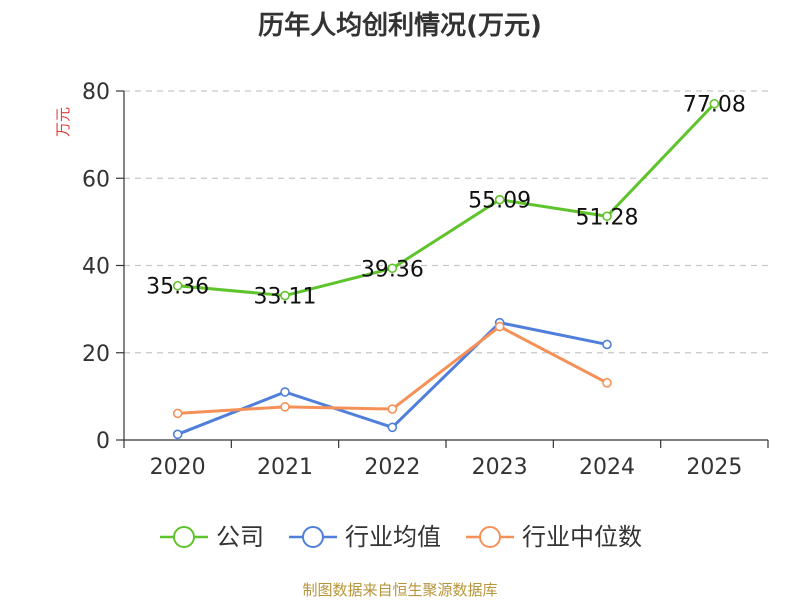 The height and width of the screenshot is (600, 800). Describe the element at coordinates (393, 537) in the screenshot. I see `legend-label: 行业均值` at that location.